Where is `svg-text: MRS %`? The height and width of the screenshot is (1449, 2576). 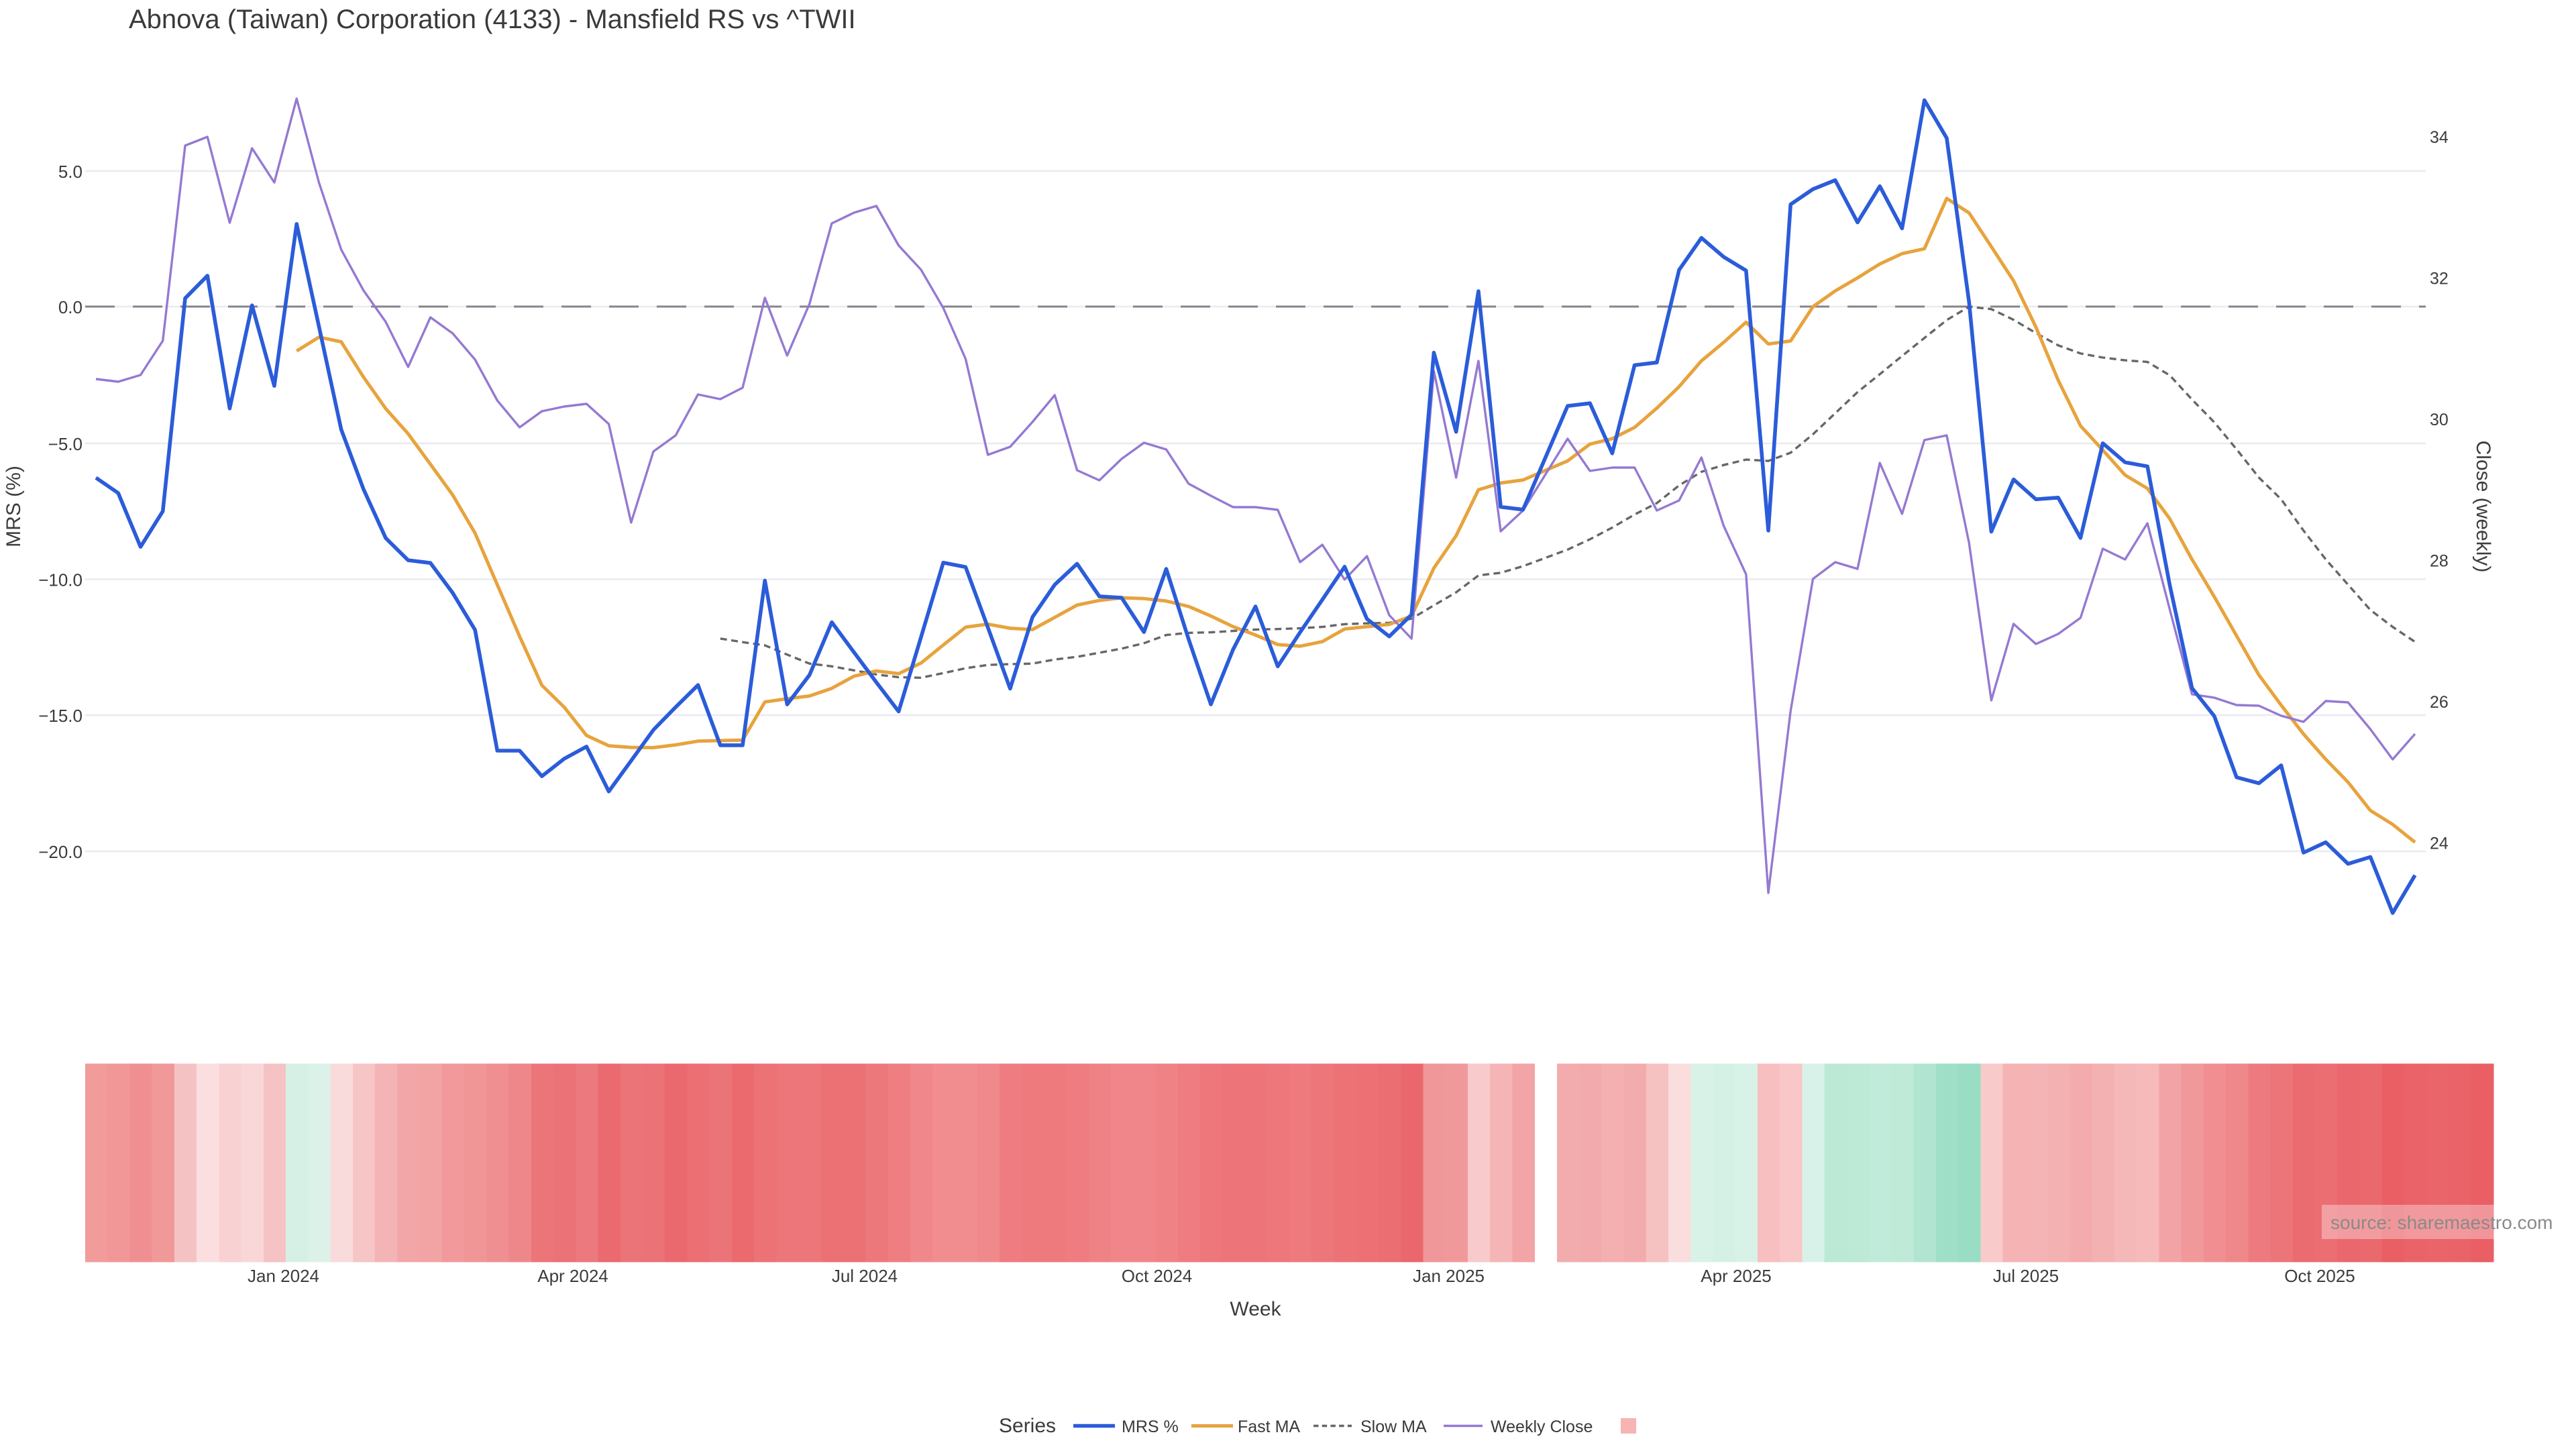
svg-text: MRS % is located at coordinates (1150, 1426).